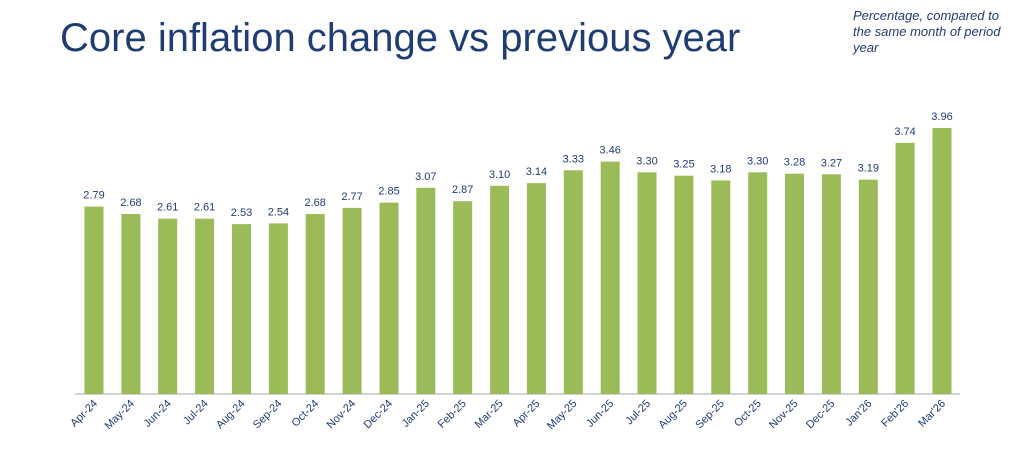 Image resolution: width=1024 pixels, height=449 pixels. What do you see at coordinates (600, 414) in the screenshot?
I see `x-tick-label-Jun-25: Jun-25` at bounding box center [600, 414].